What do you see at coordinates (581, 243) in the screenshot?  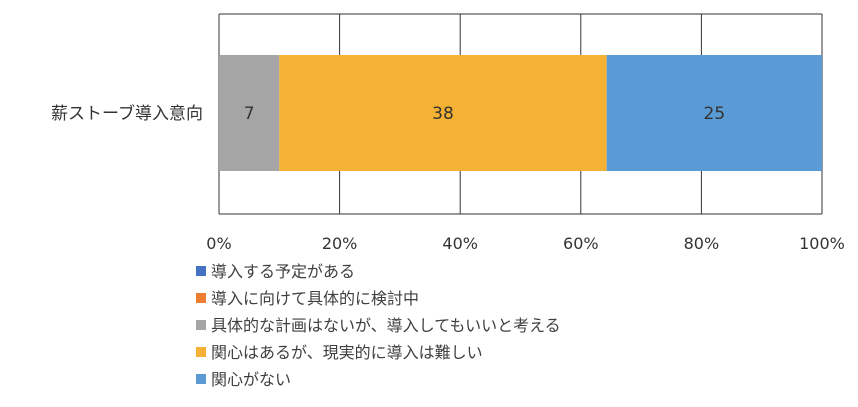 I see `x-tick-label: 60%` at bounding box center [581, 243].